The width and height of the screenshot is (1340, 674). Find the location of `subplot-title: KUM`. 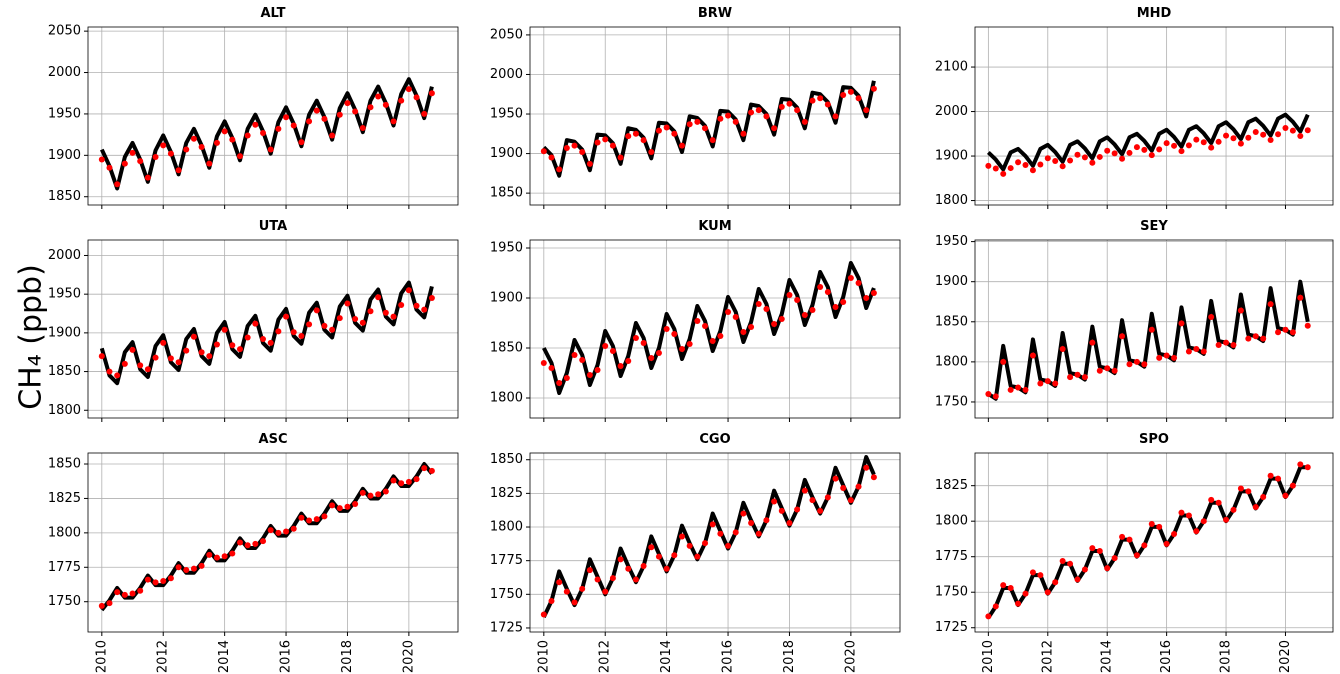

subplot-title: KUM is located at coordinates (714, 226).